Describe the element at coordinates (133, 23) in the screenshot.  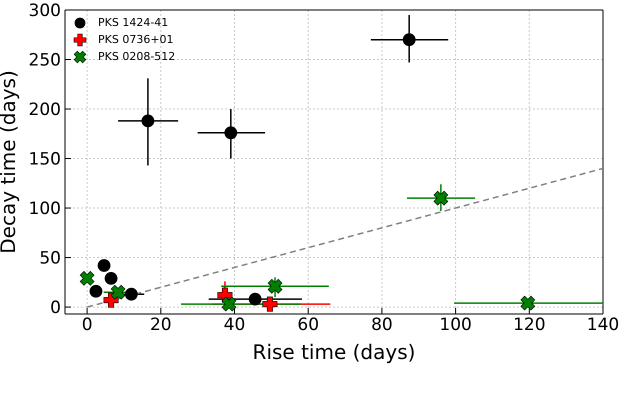
I see `legend-label: PKS 1424-41` at that location.